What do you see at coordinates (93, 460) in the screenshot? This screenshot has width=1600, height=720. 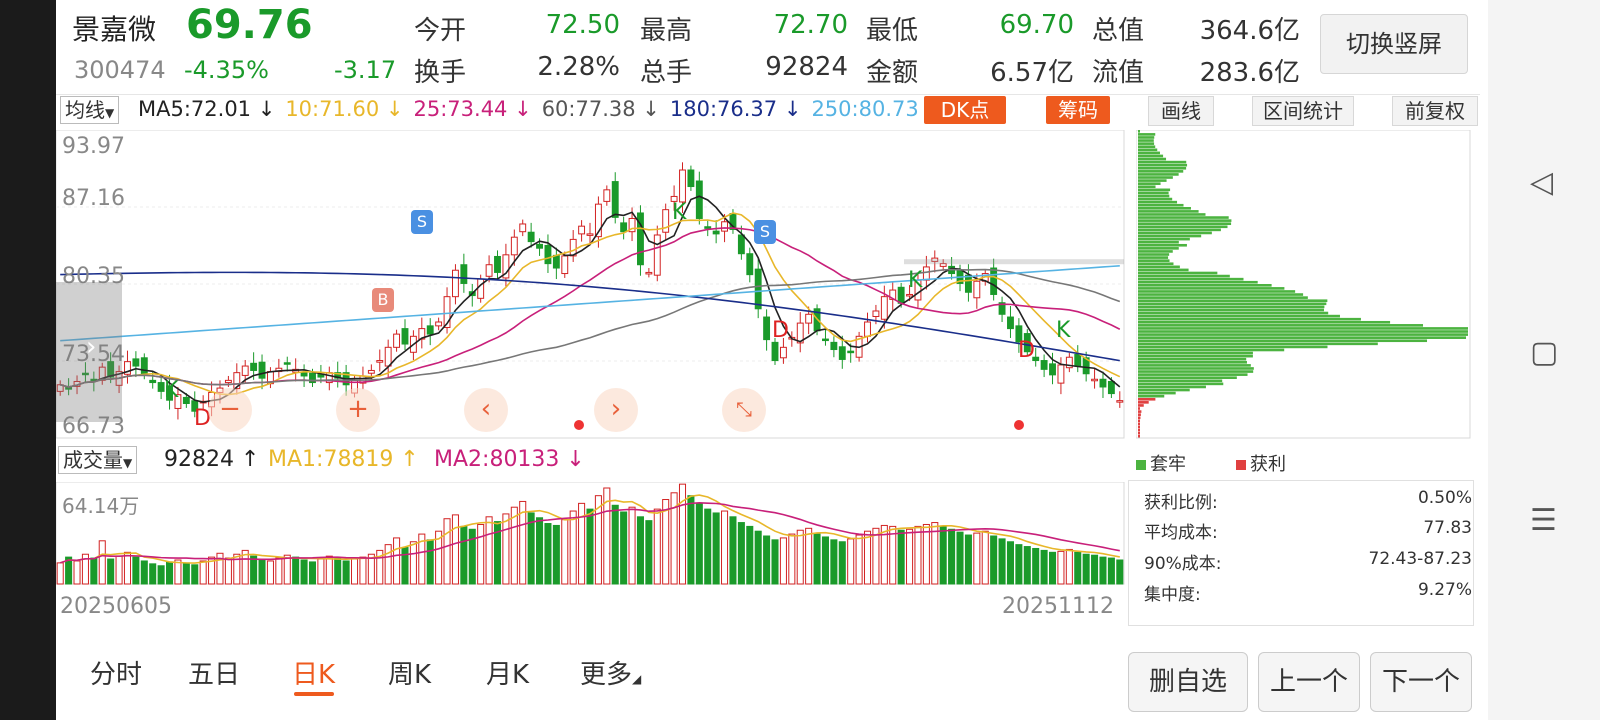 I see `volume-selector-label: 成交量` at bounding box center [93, 460].